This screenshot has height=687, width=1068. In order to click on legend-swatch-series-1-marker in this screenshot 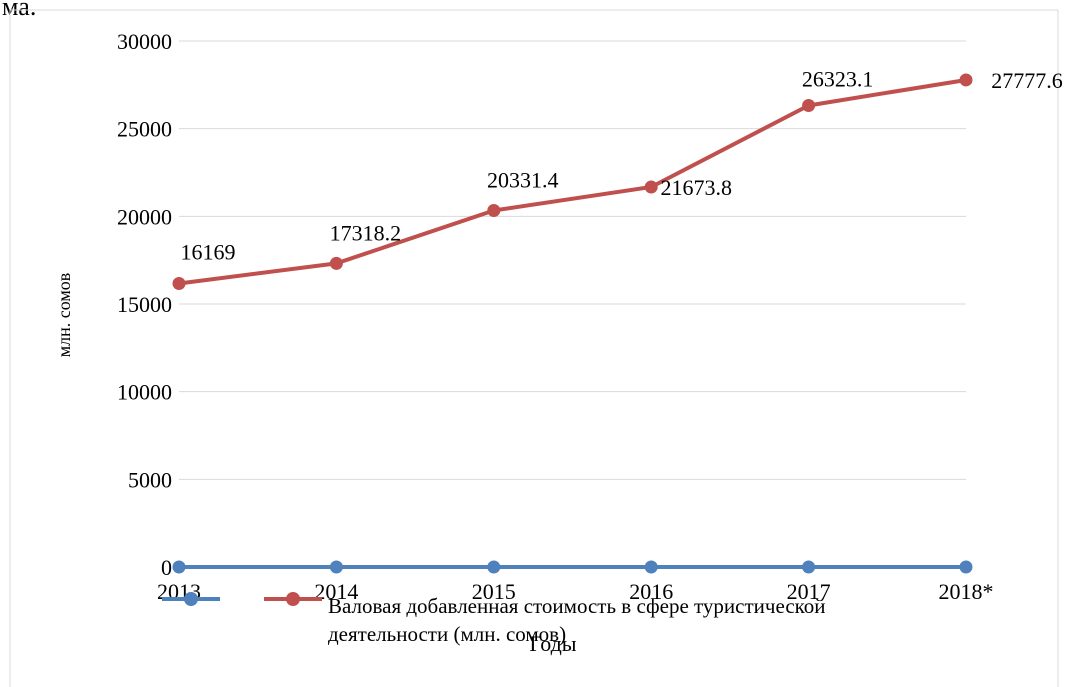, I will do `click(191, 599)`.